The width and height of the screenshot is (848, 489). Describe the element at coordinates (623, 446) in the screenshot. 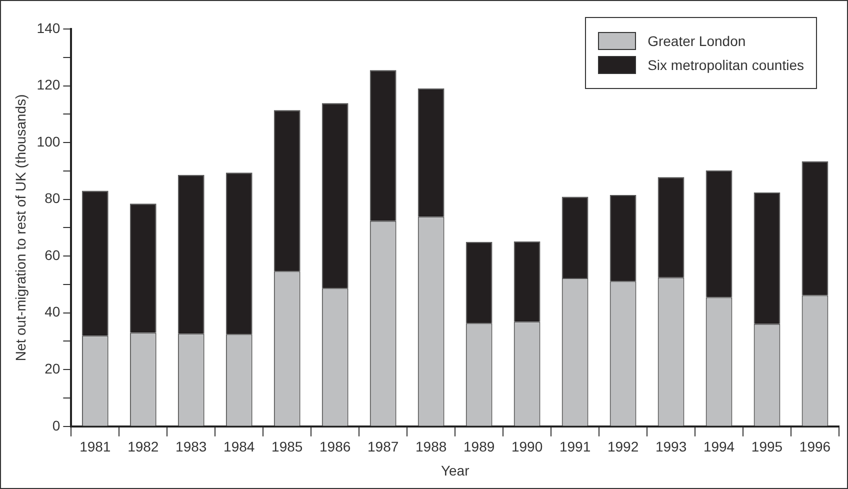

I see `x-tick-label: 1992` at that location.